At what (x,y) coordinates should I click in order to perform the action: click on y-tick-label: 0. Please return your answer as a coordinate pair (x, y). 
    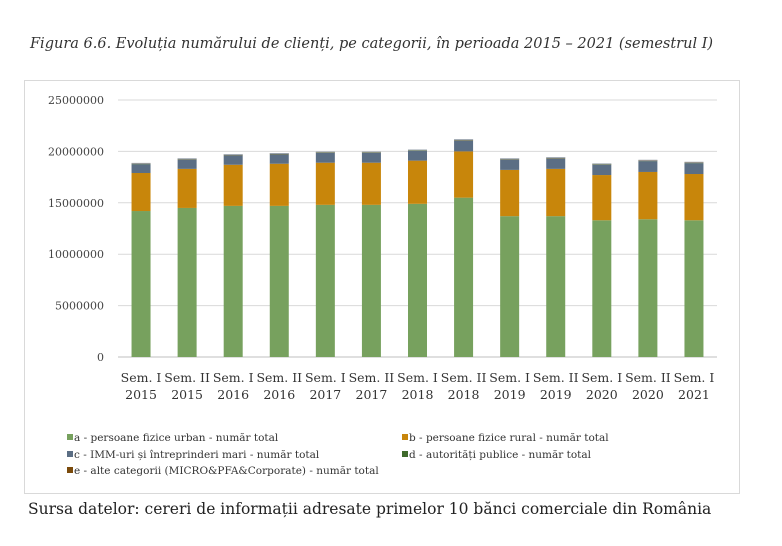
    Looking at the image, I should click on (100, 357).